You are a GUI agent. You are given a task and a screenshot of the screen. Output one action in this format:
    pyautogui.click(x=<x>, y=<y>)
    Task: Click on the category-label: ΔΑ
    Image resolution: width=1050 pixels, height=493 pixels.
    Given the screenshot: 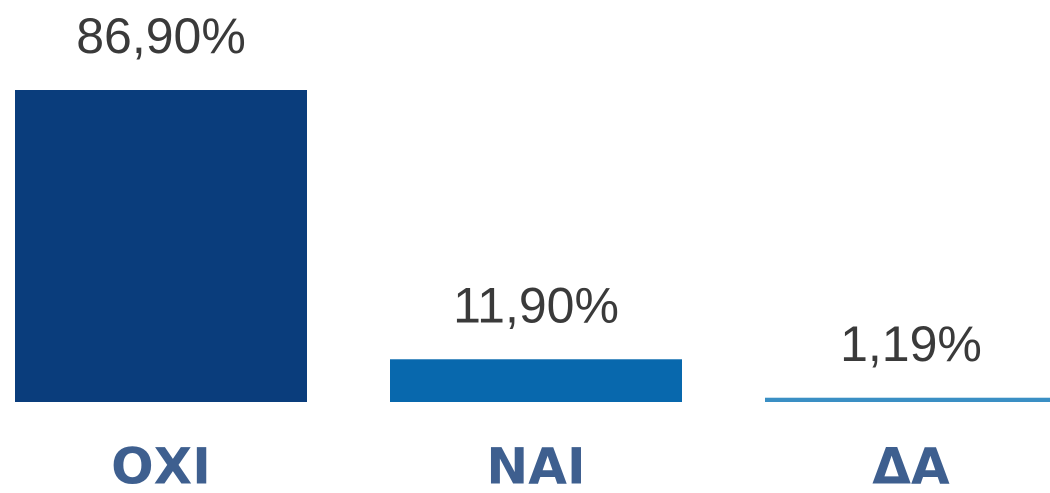 What is the action you would take?
    pyautogui.click(x=911, y=465)
    